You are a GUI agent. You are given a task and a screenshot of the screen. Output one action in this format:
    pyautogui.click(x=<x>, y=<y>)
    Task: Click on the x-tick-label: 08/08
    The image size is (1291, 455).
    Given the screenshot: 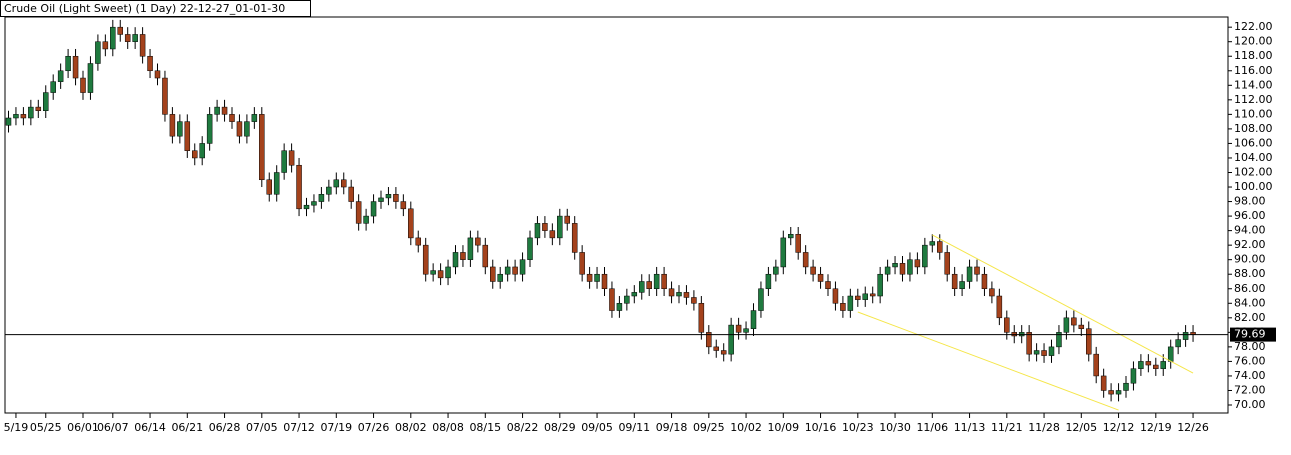 What is the action you would take?
    pyautogui.click(x=448, y=427)
    